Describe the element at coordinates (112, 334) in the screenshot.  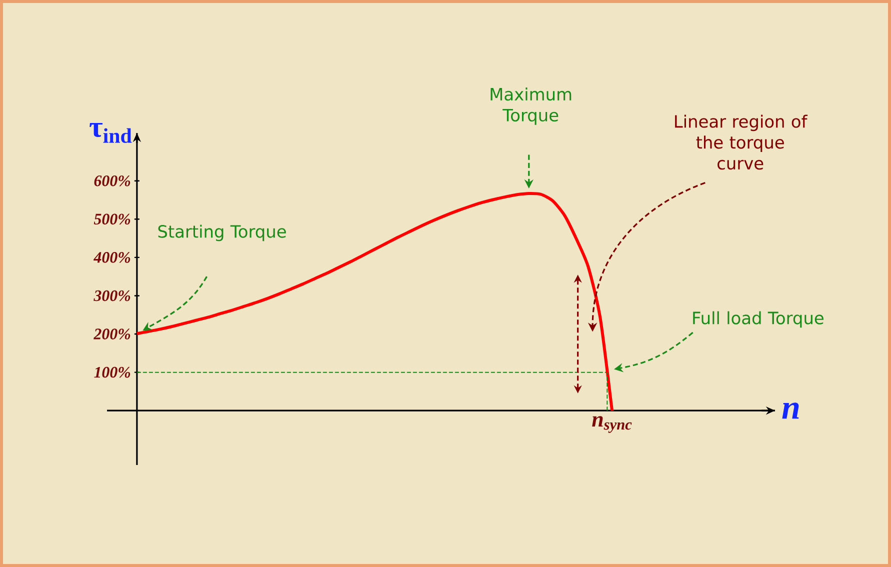
I see `y-tick-label: 200%` at that location.